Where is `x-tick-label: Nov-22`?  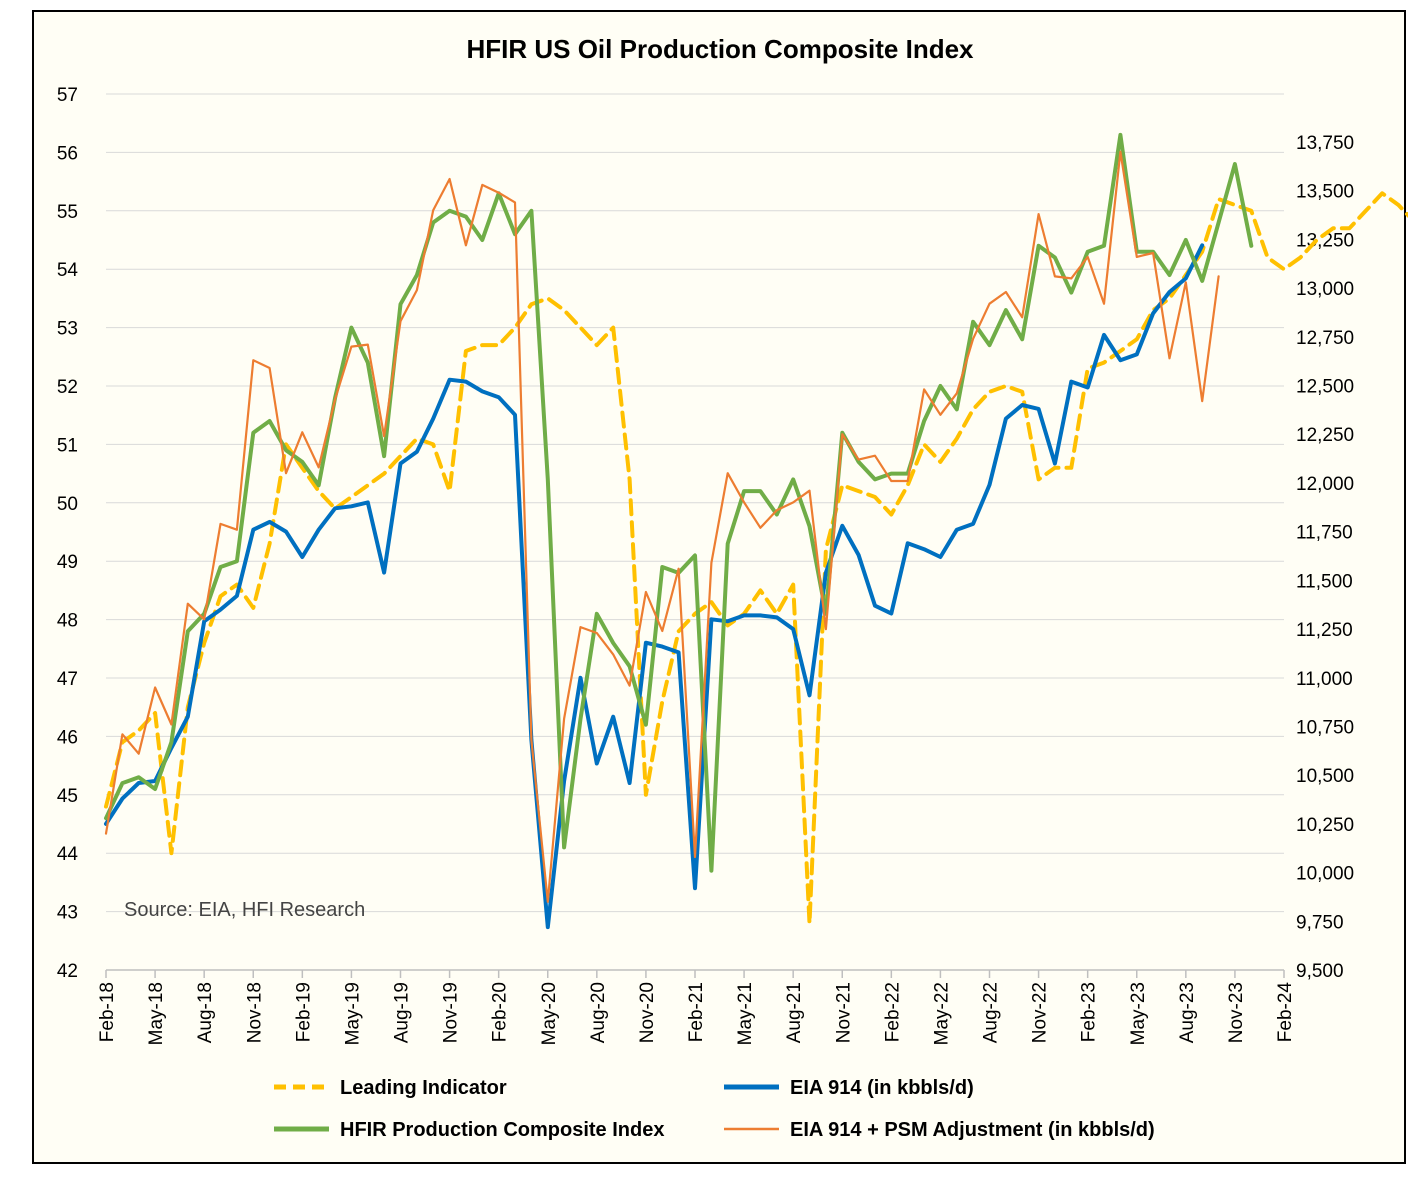
x-tick-label: Nov-22 is located at coordinates (1040, 1012).